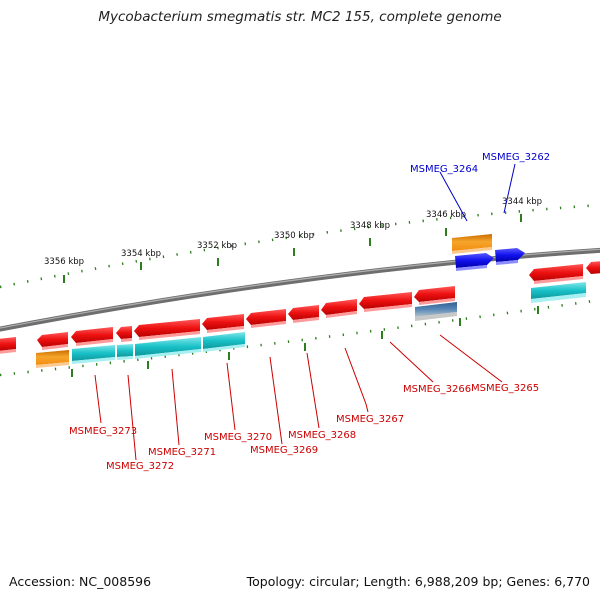  I want to click on feature-orange-reverse, so click(52, 359).